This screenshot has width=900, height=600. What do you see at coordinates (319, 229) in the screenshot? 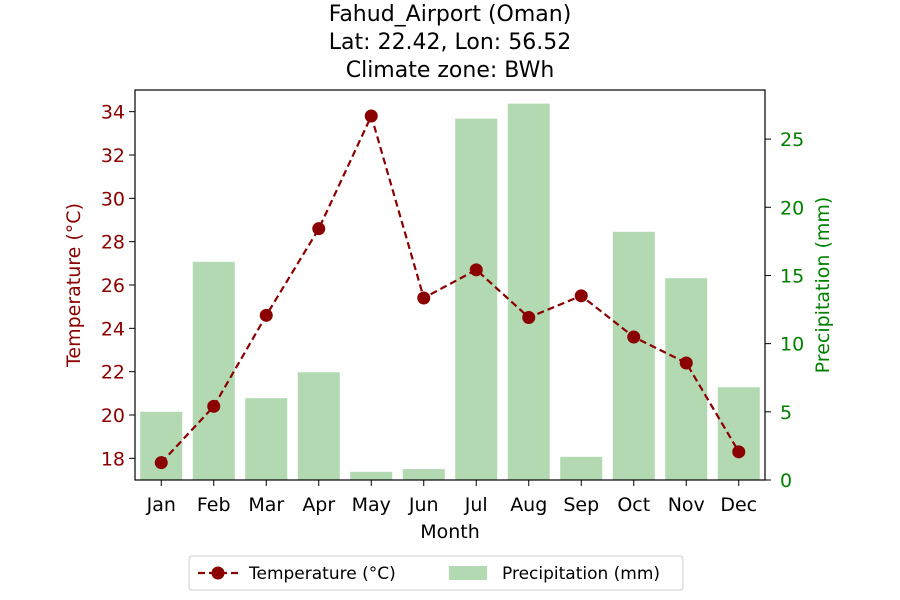
I see `temp-point-apr` at bounding box center [319, 229].